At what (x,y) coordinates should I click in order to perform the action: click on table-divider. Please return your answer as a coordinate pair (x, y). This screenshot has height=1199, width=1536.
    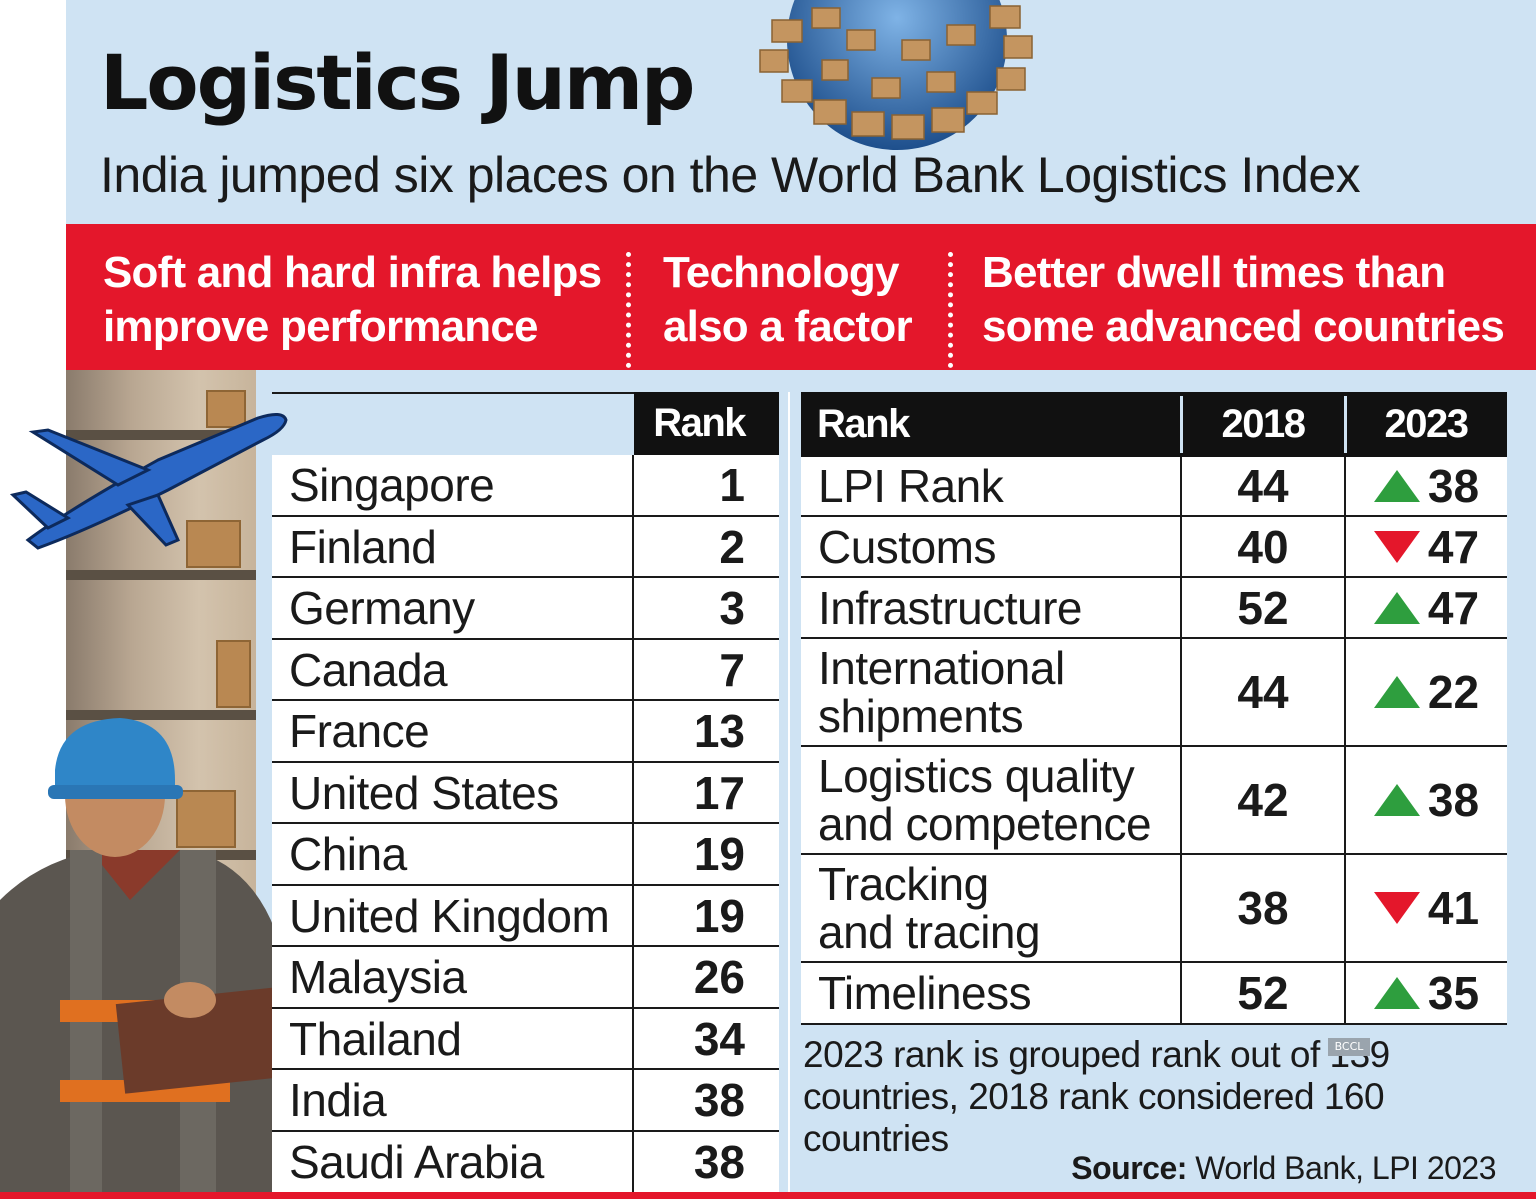
    Looking at the image, I should click on (789, 795).